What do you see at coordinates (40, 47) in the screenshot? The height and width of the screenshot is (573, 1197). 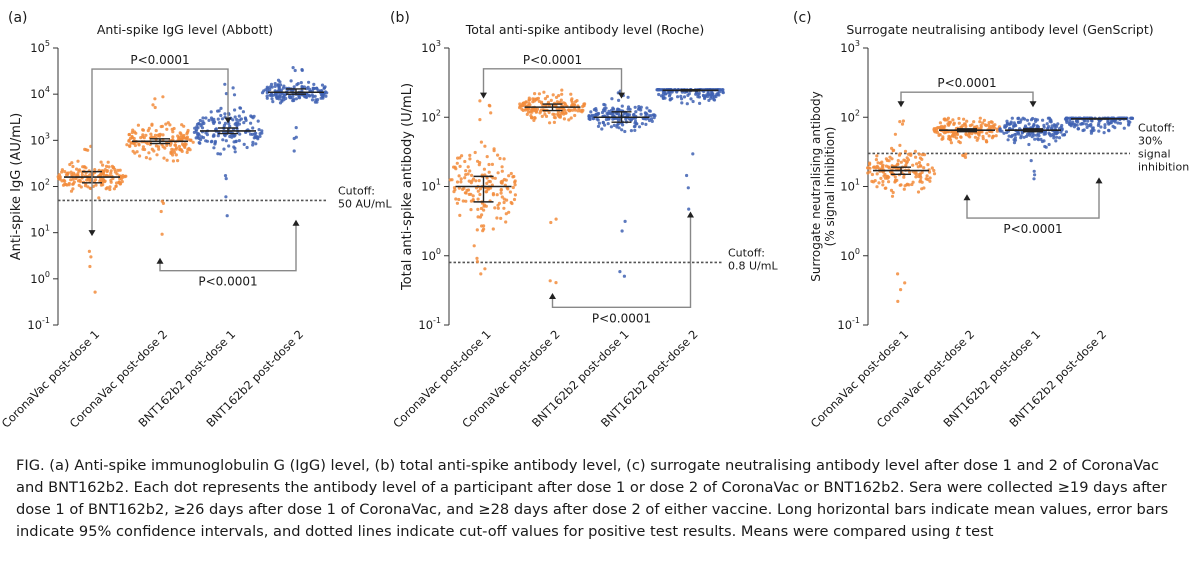 I see `y-tick-label: 10⁵` at bounding box center [40, 47].